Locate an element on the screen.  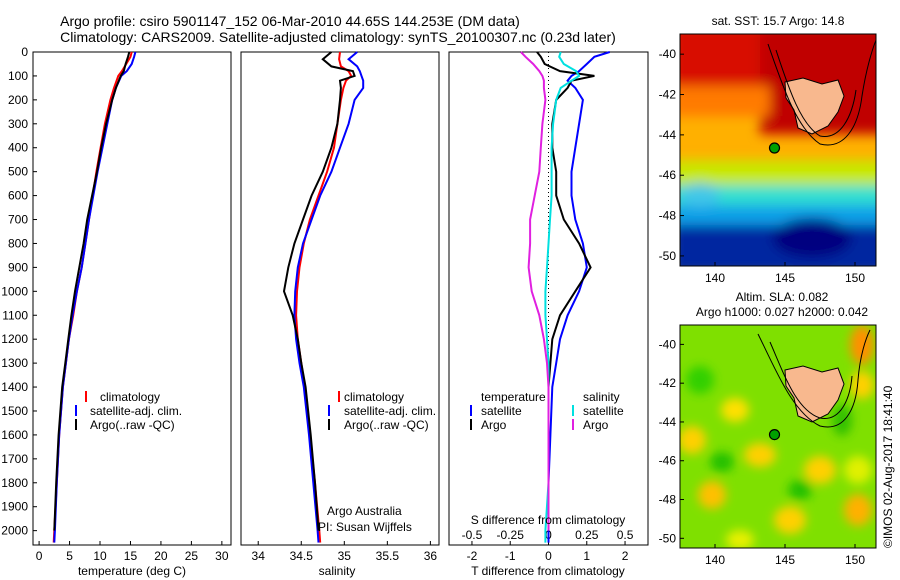
depth-tick-label: 0 is located at coordinates (24, 52).